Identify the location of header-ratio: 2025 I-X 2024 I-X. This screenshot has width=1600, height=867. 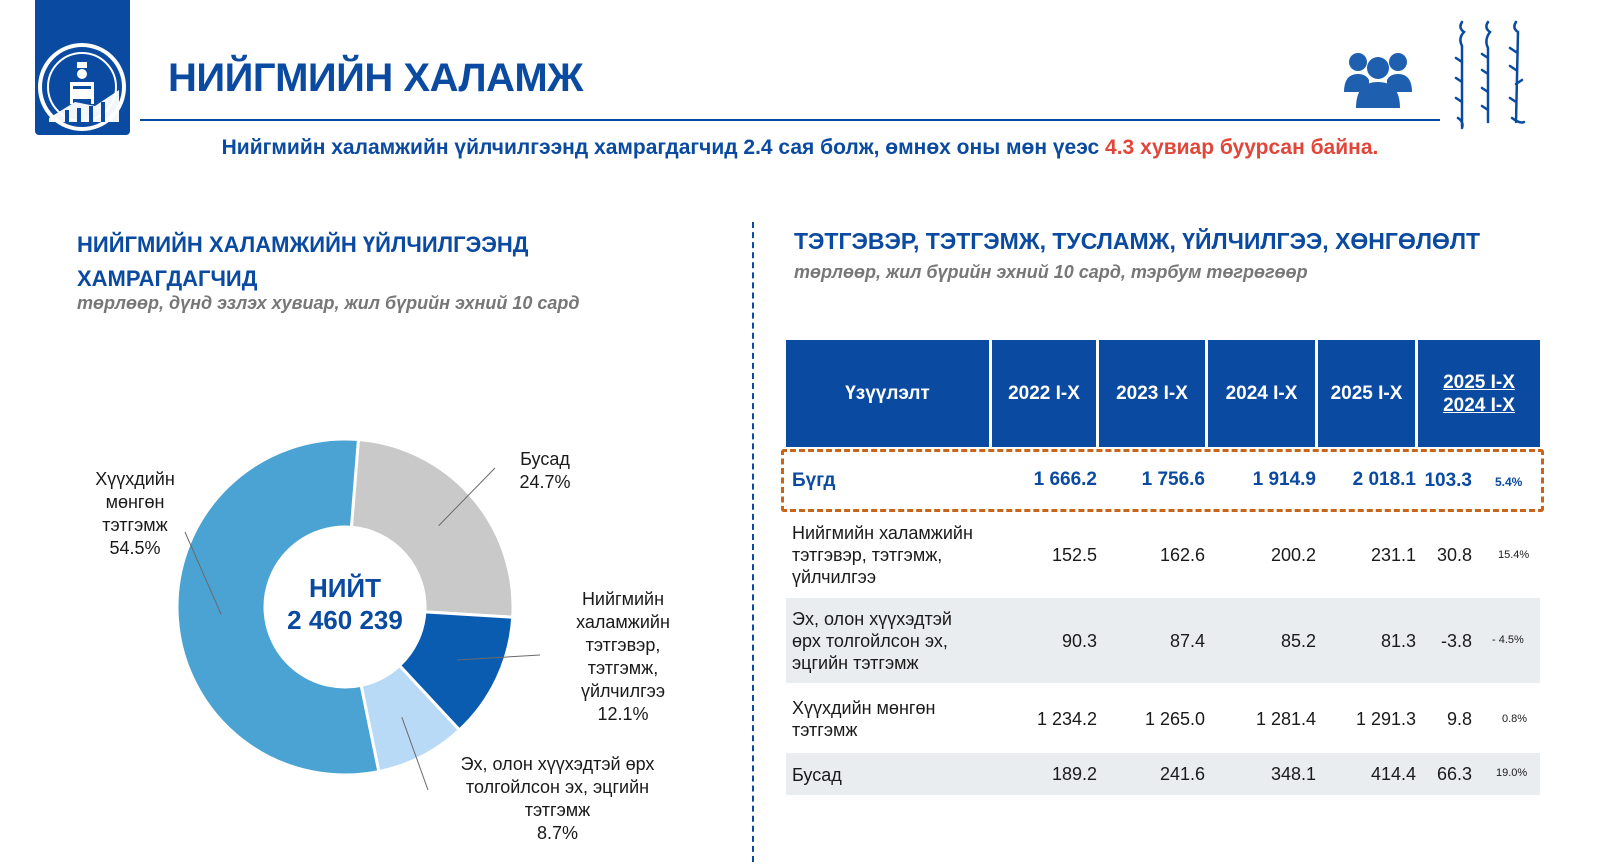
(1479, 393).